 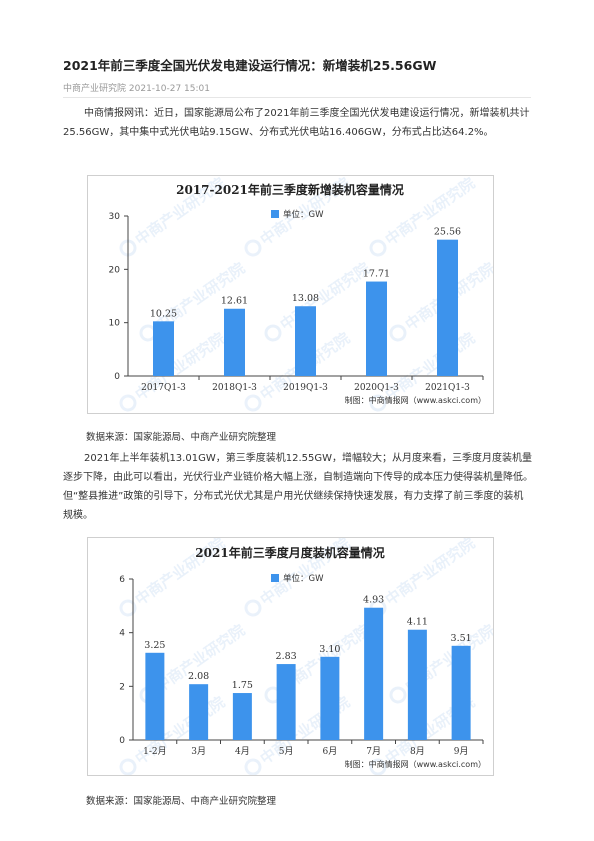 What do you see at coordinates (154, 645) in the screenshot?
I see `bar-value-label: 3.25` at bounding box center [154, 645].